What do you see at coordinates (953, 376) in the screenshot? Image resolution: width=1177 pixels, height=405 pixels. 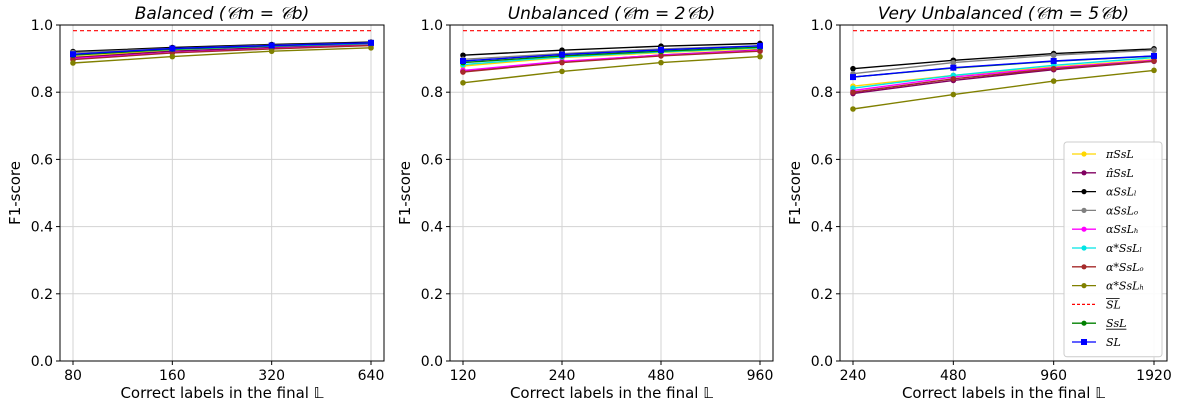 I see `x-tick-label: 480` at bounding box center [953, 376].